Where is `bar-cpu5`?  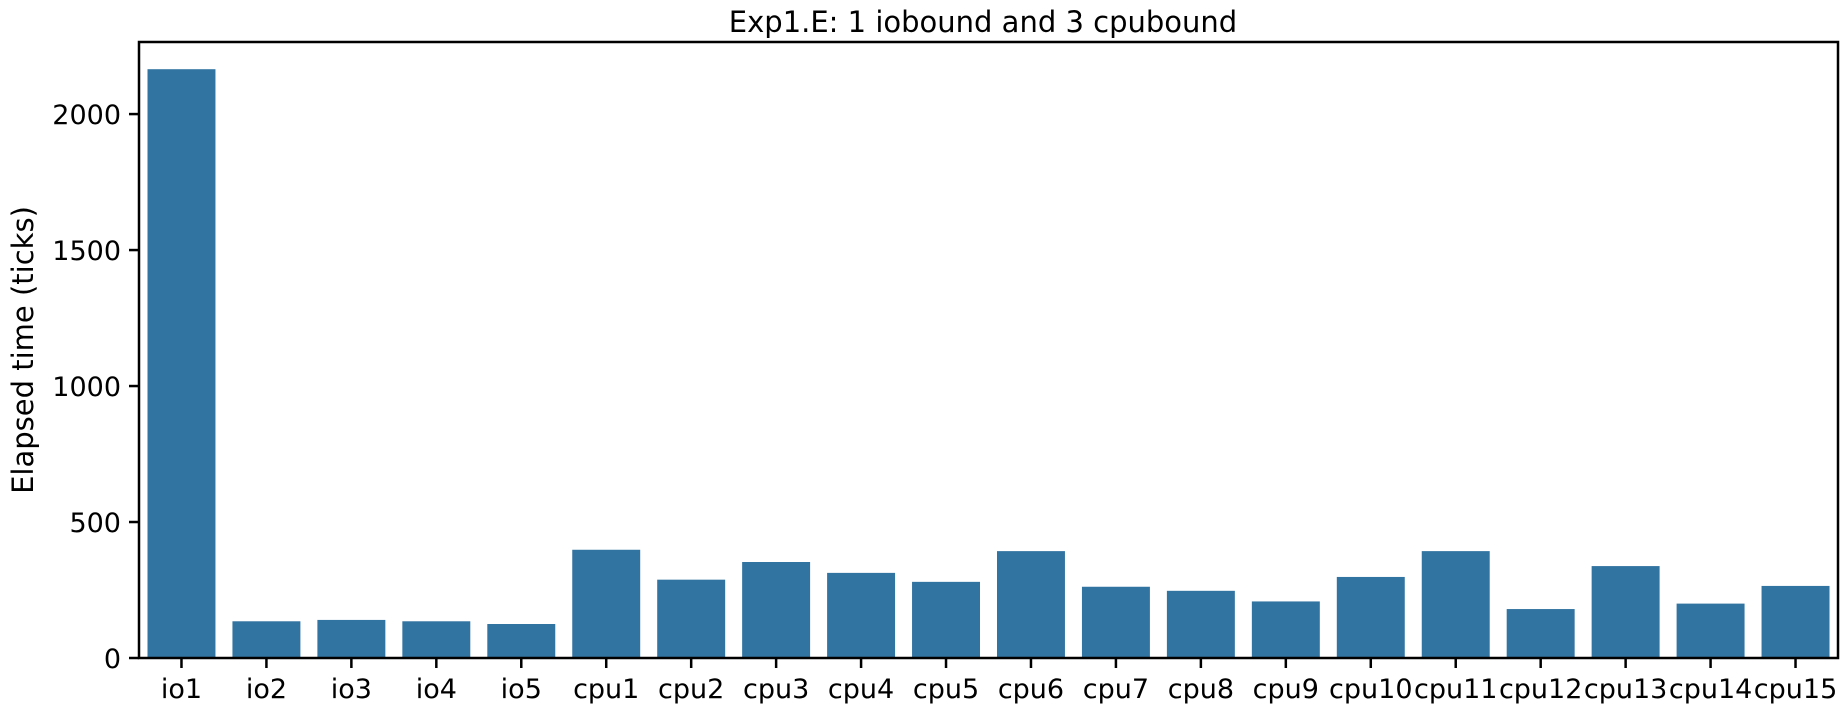 bar-cpu5 is located at coordinates (946, 619).